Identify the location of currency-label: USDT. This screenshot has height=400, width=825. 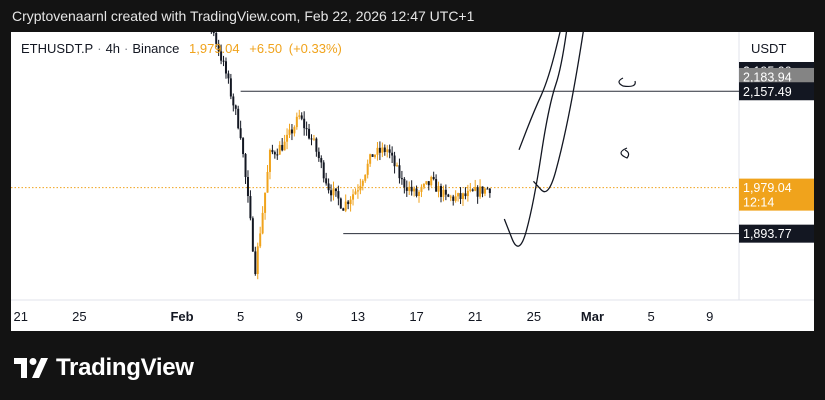
(769, 48).